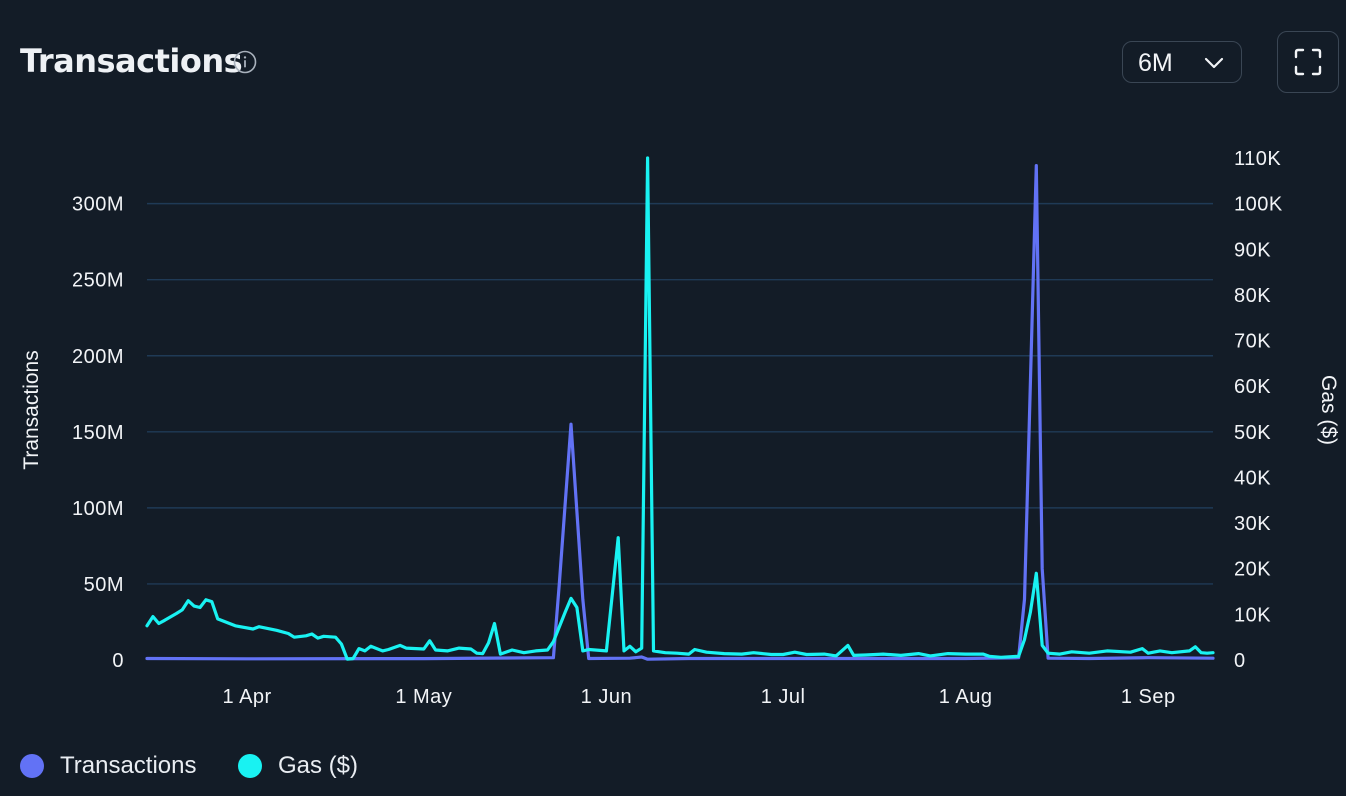  What do you see at coordinates (131, 61) in the screenshot?
I see `page-title: Transactions` at bounding box center [131, 61].